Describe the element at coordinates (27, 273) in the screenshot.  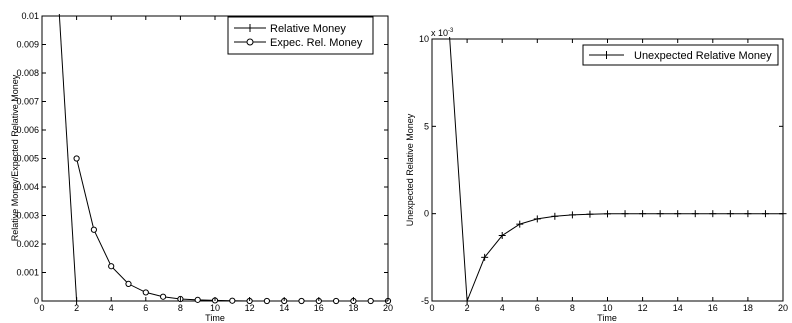
I see `left-y-tick-label: 0.001` at that location.